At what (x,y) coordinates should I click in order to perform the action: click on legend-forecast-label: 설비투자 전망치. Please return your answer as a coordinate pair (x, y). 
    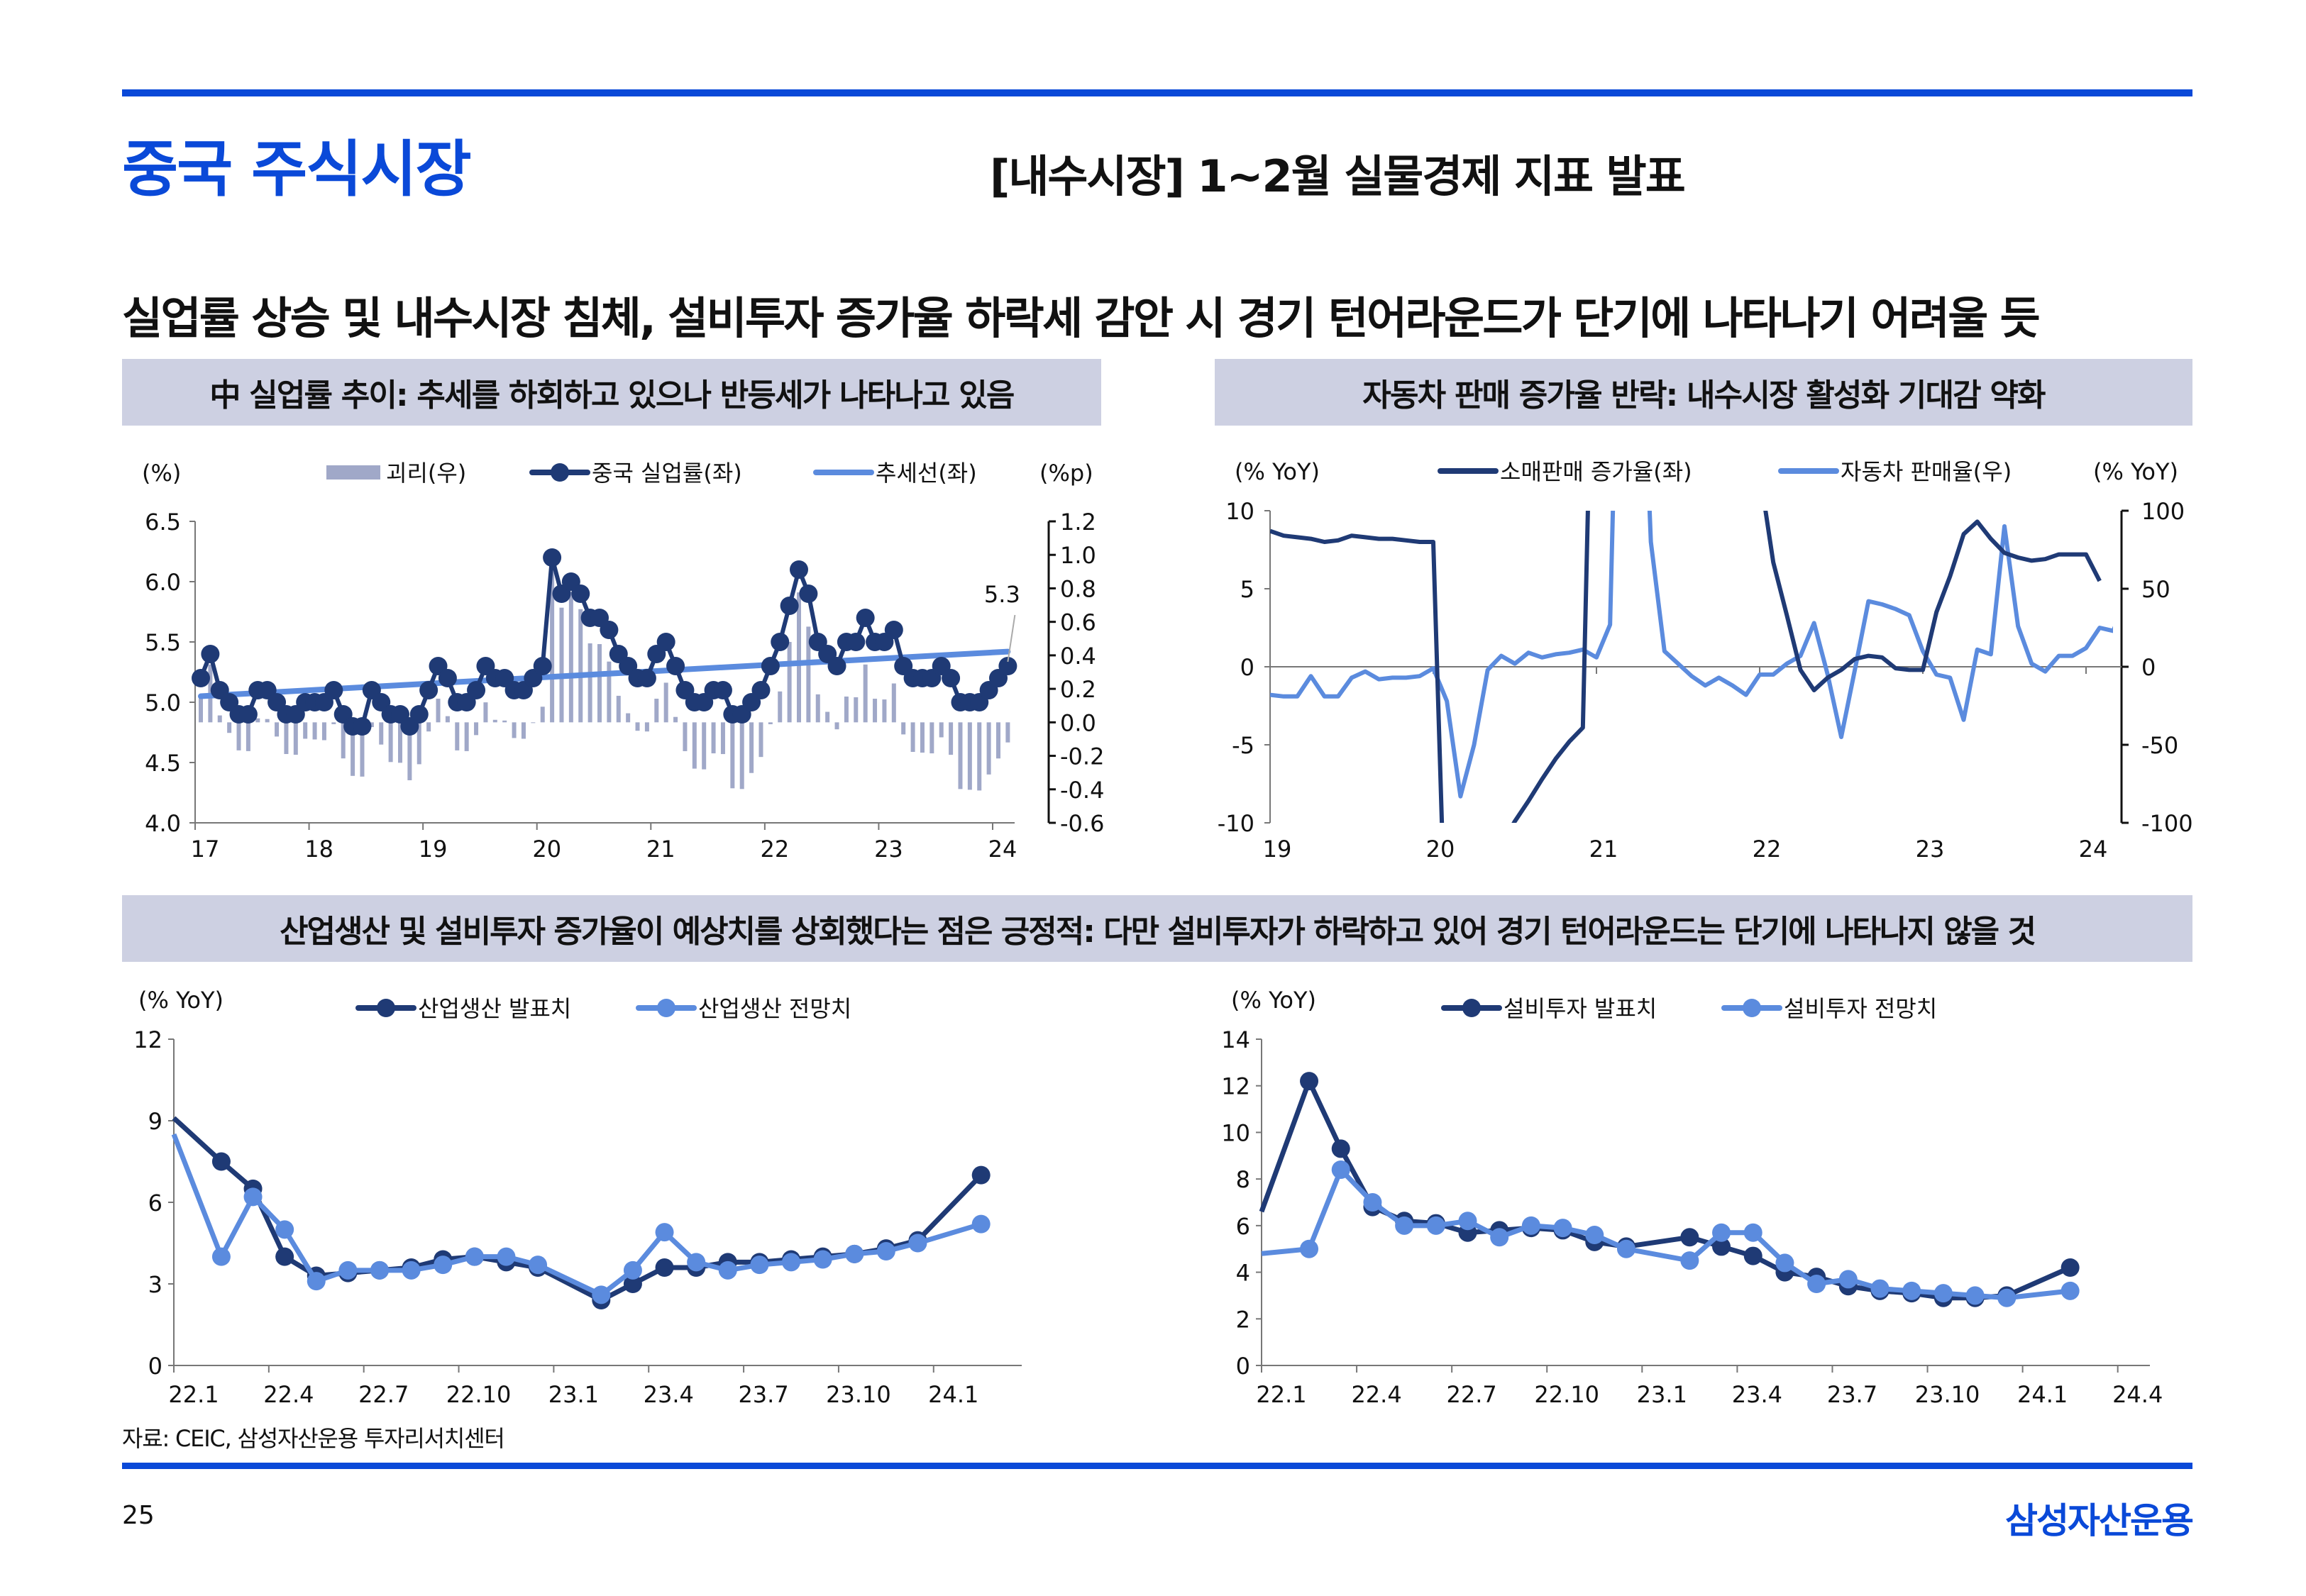
    Looking at the image, I should click on (1860, 1009).